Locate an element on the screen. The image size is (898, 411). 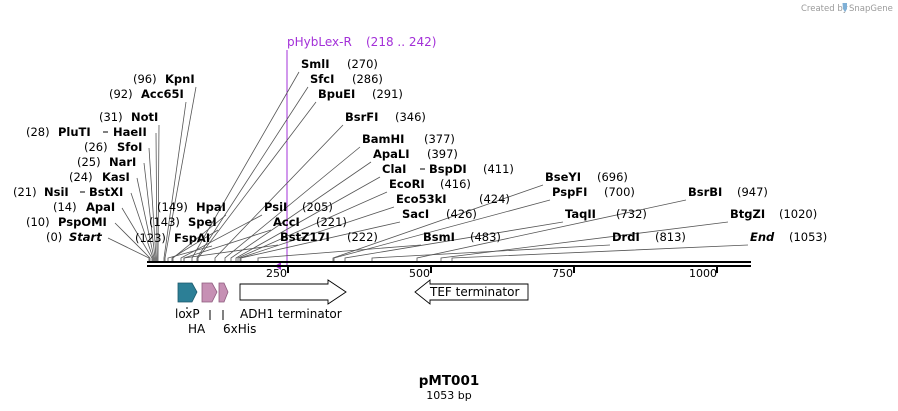
site-psii: (205) PsiI is located at coordinates (298, 207).